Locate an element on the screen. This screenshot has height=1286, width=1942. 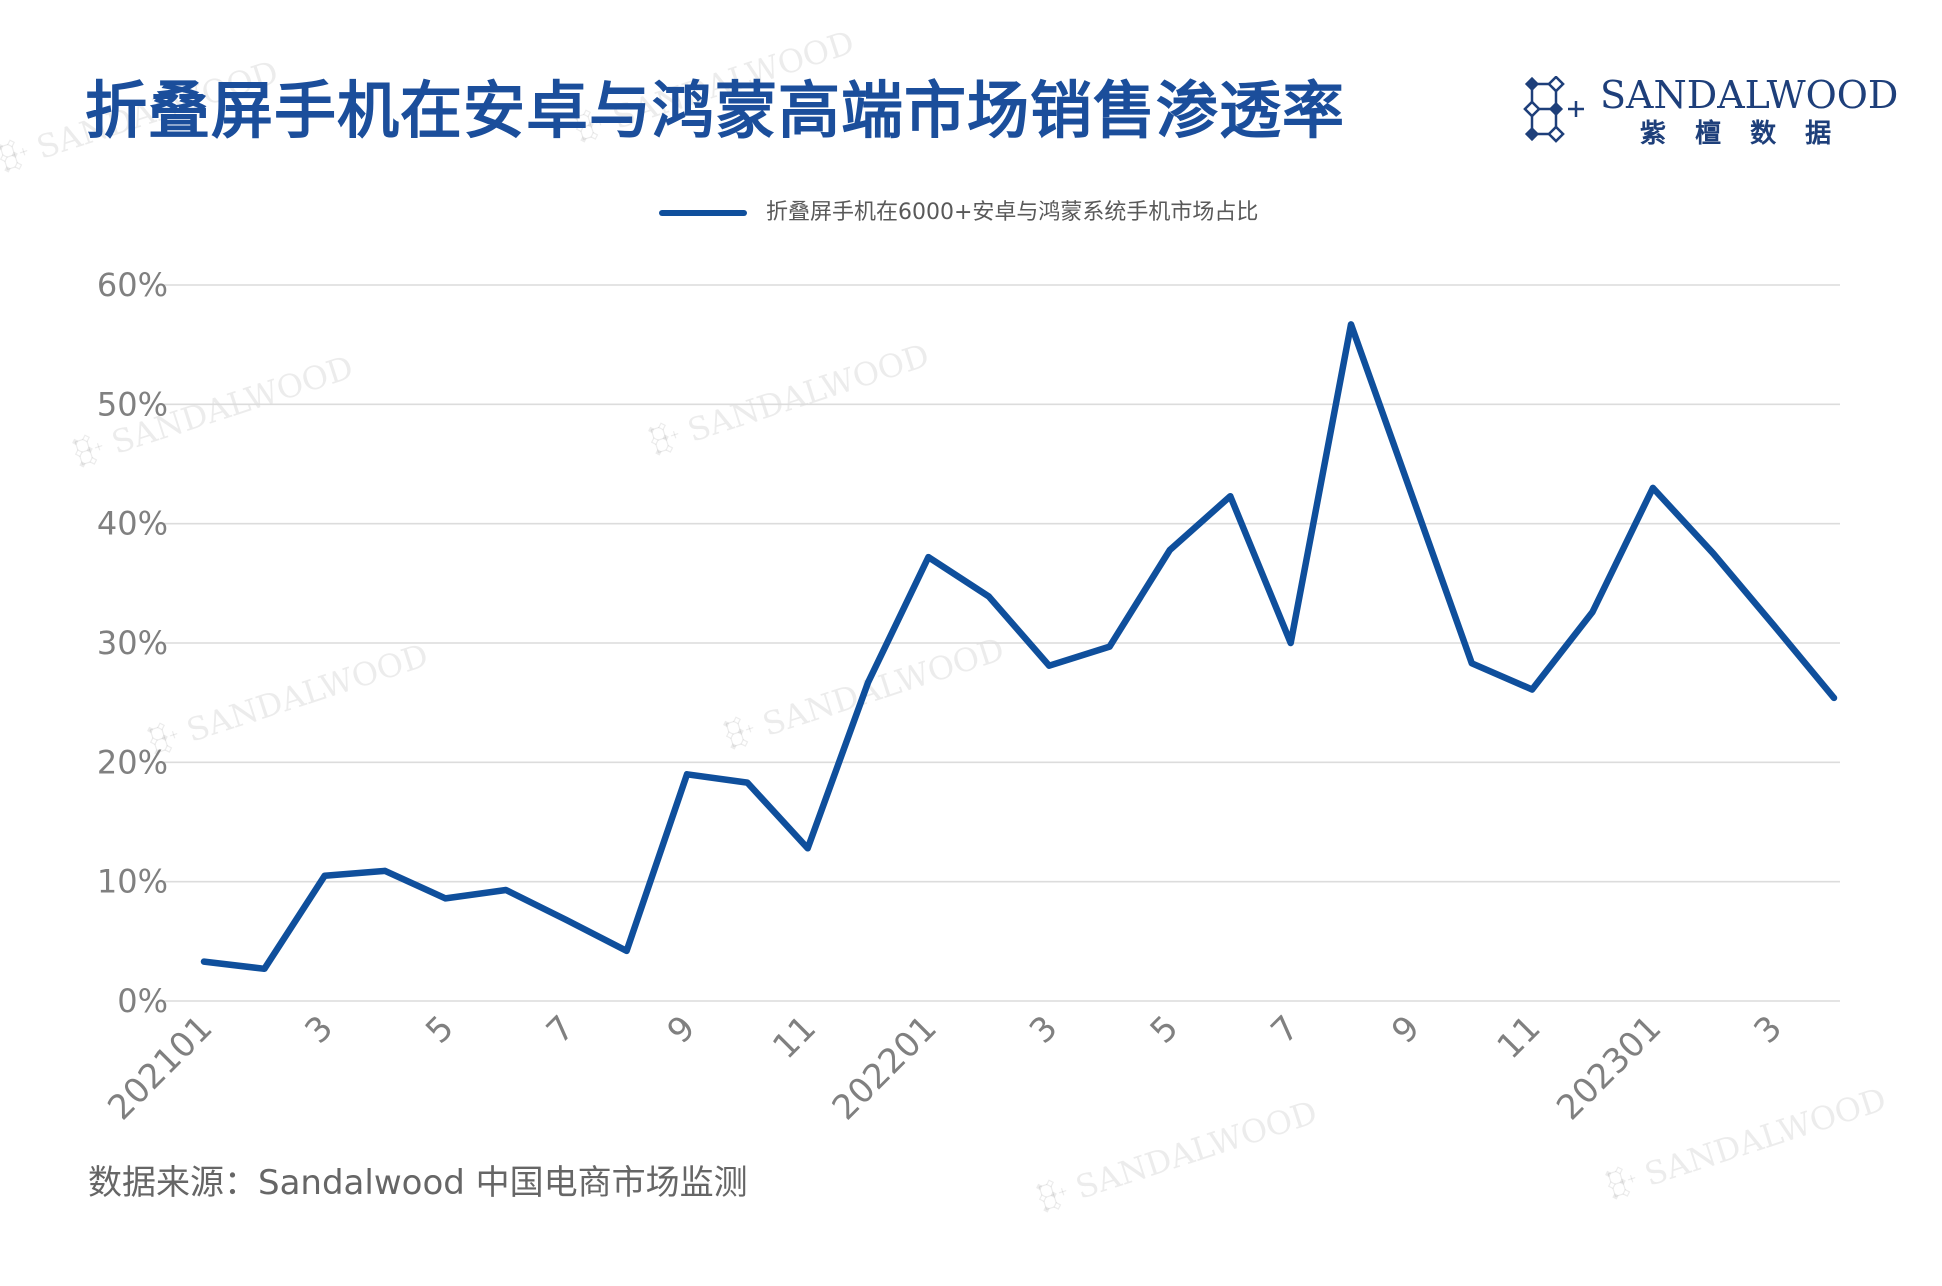
y-axis-tick-labels: 0% 10% 20% 30% 40% 50% 60% is located at coordinates (132, 643).